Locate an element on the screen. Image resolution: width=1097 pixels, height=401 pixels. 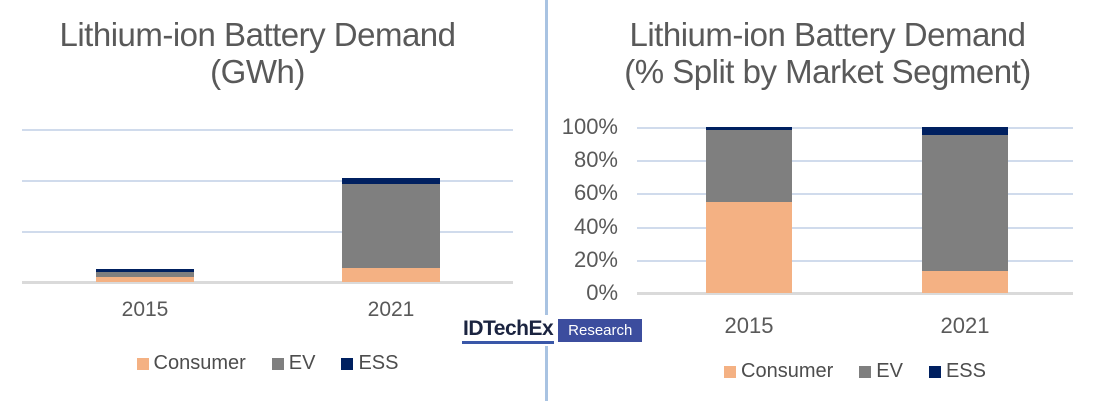
chart-percent-title-line2: (% Split by Market Segment) is located at coordinates (827, 71).